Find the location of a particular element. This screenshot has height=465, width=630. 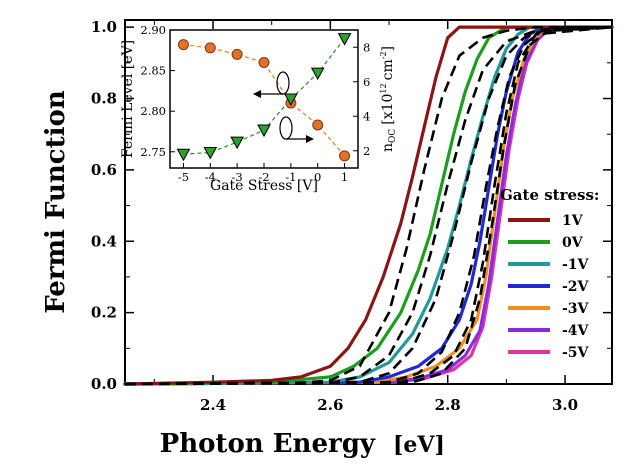

right-axis-close: ] is located at coordinates (388, 48).